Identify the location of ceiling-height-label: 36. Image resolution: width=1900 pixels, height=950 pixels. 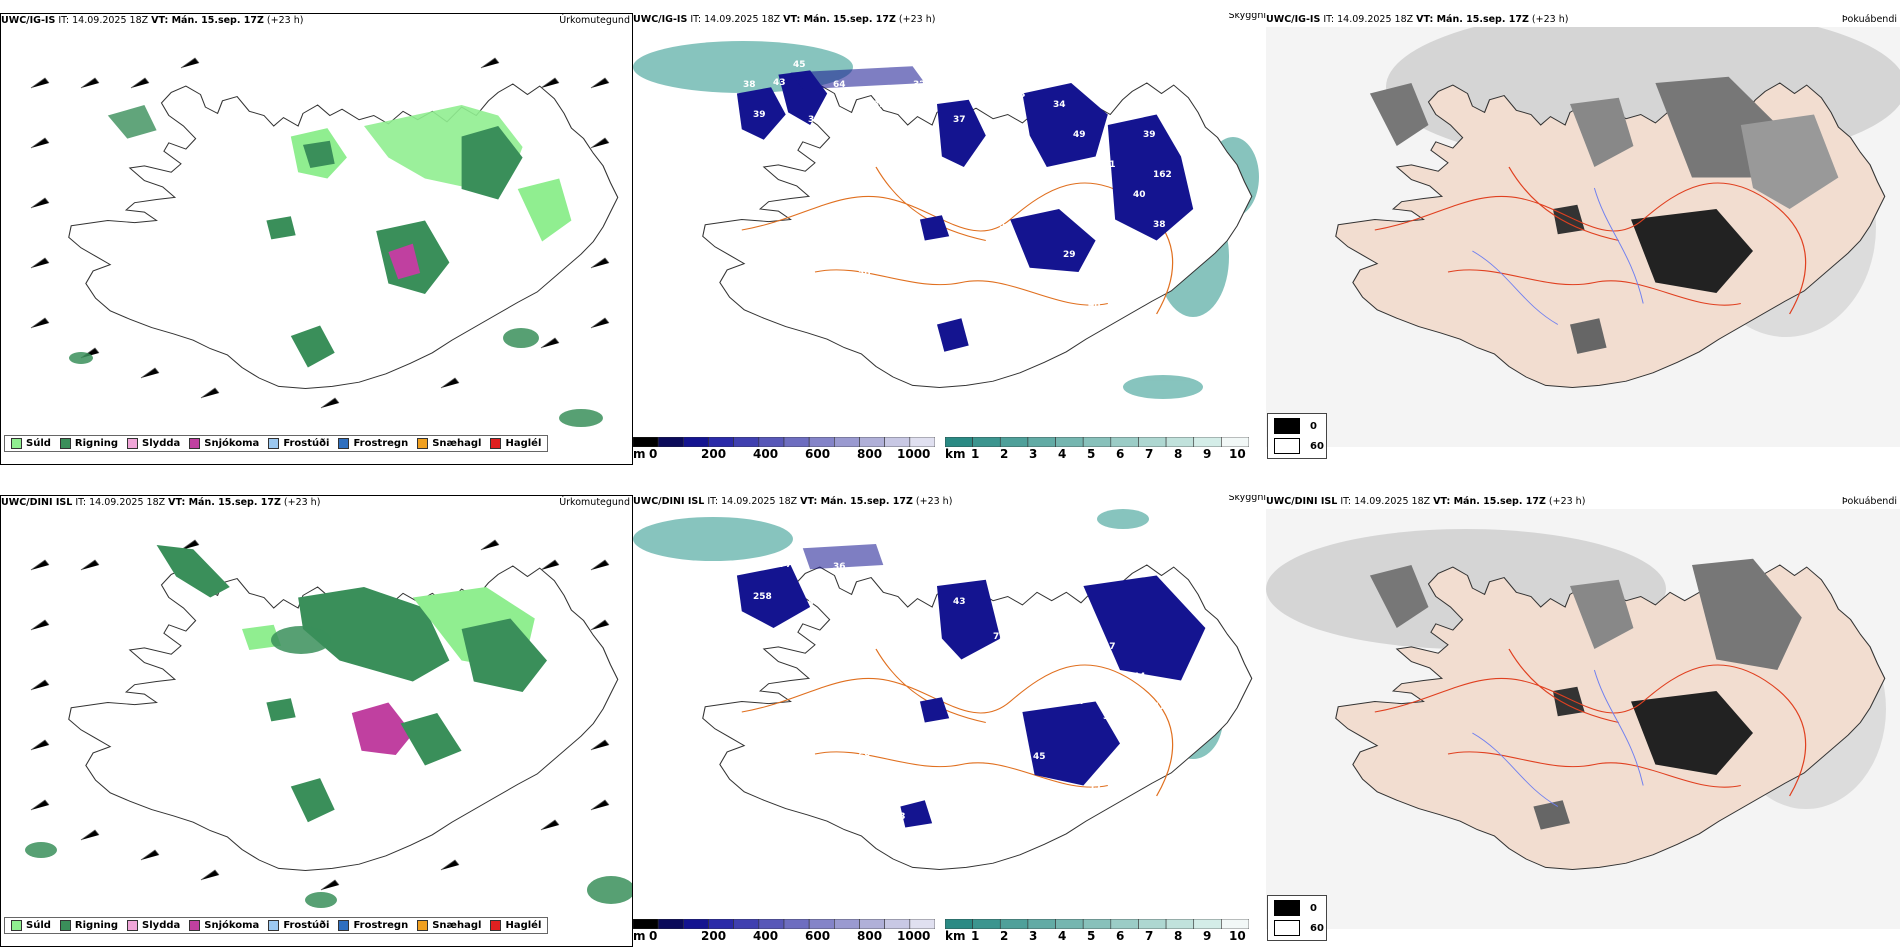
(814, 120).